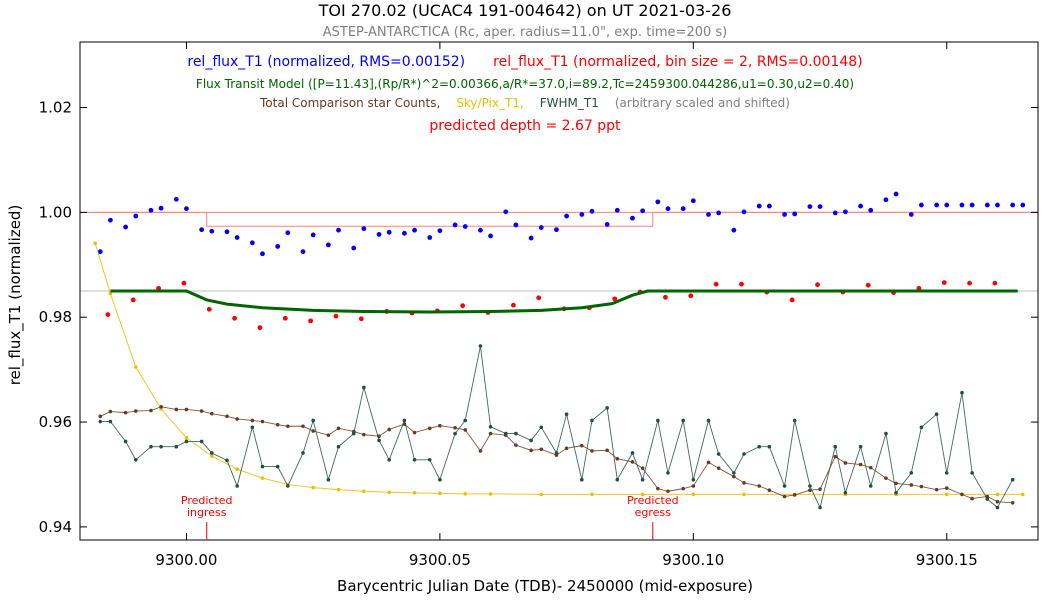 Image resolution: width=1050 pixels, height=600 pixels. What do you see at coordinates (440, 560) in the screenshot?
I see `x-tick-label: 9300.05` at bounding box center [440, 560].